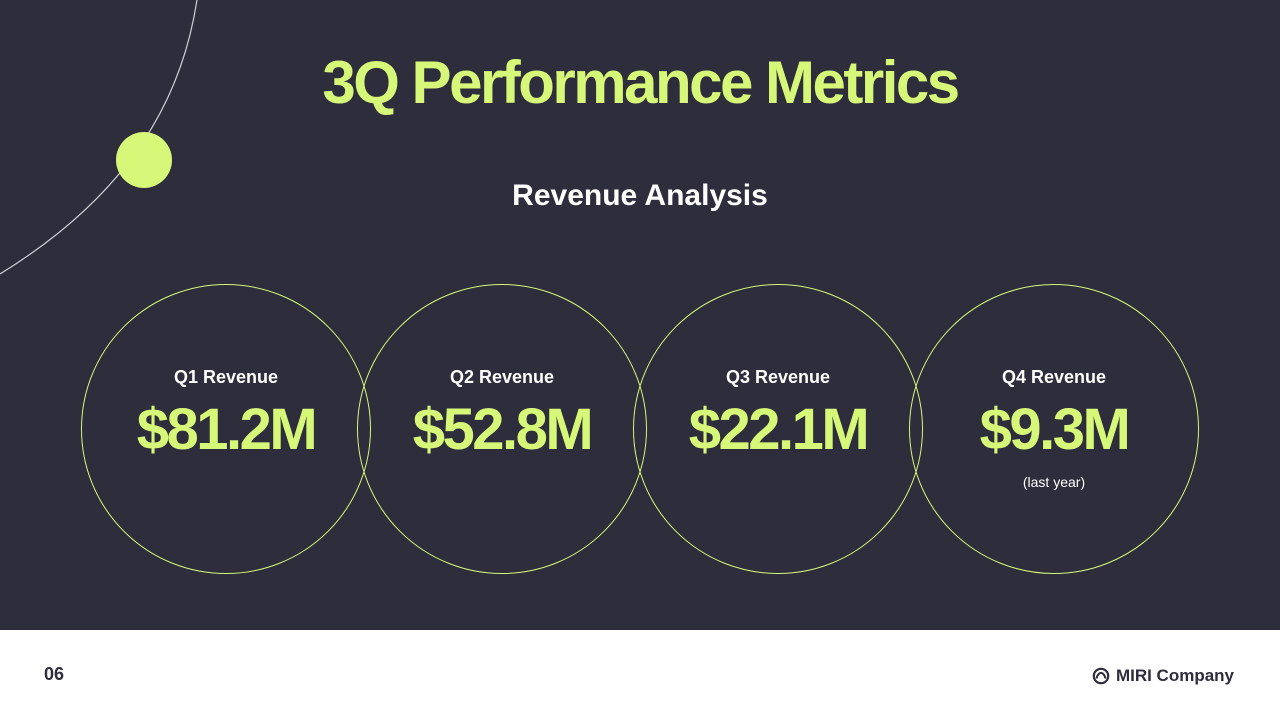  Describe the element at coordinates (502, 377) in the screenshot. I see `metric-label: Q2 Revenue` at that location.